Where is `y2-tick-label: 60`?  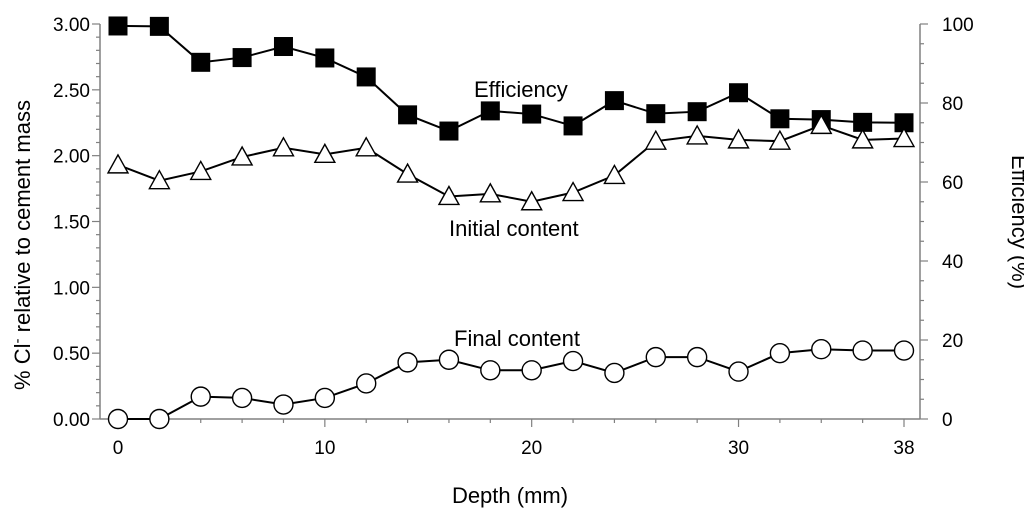
y2-tick-label: 60 is located at coordinates (952, 183).